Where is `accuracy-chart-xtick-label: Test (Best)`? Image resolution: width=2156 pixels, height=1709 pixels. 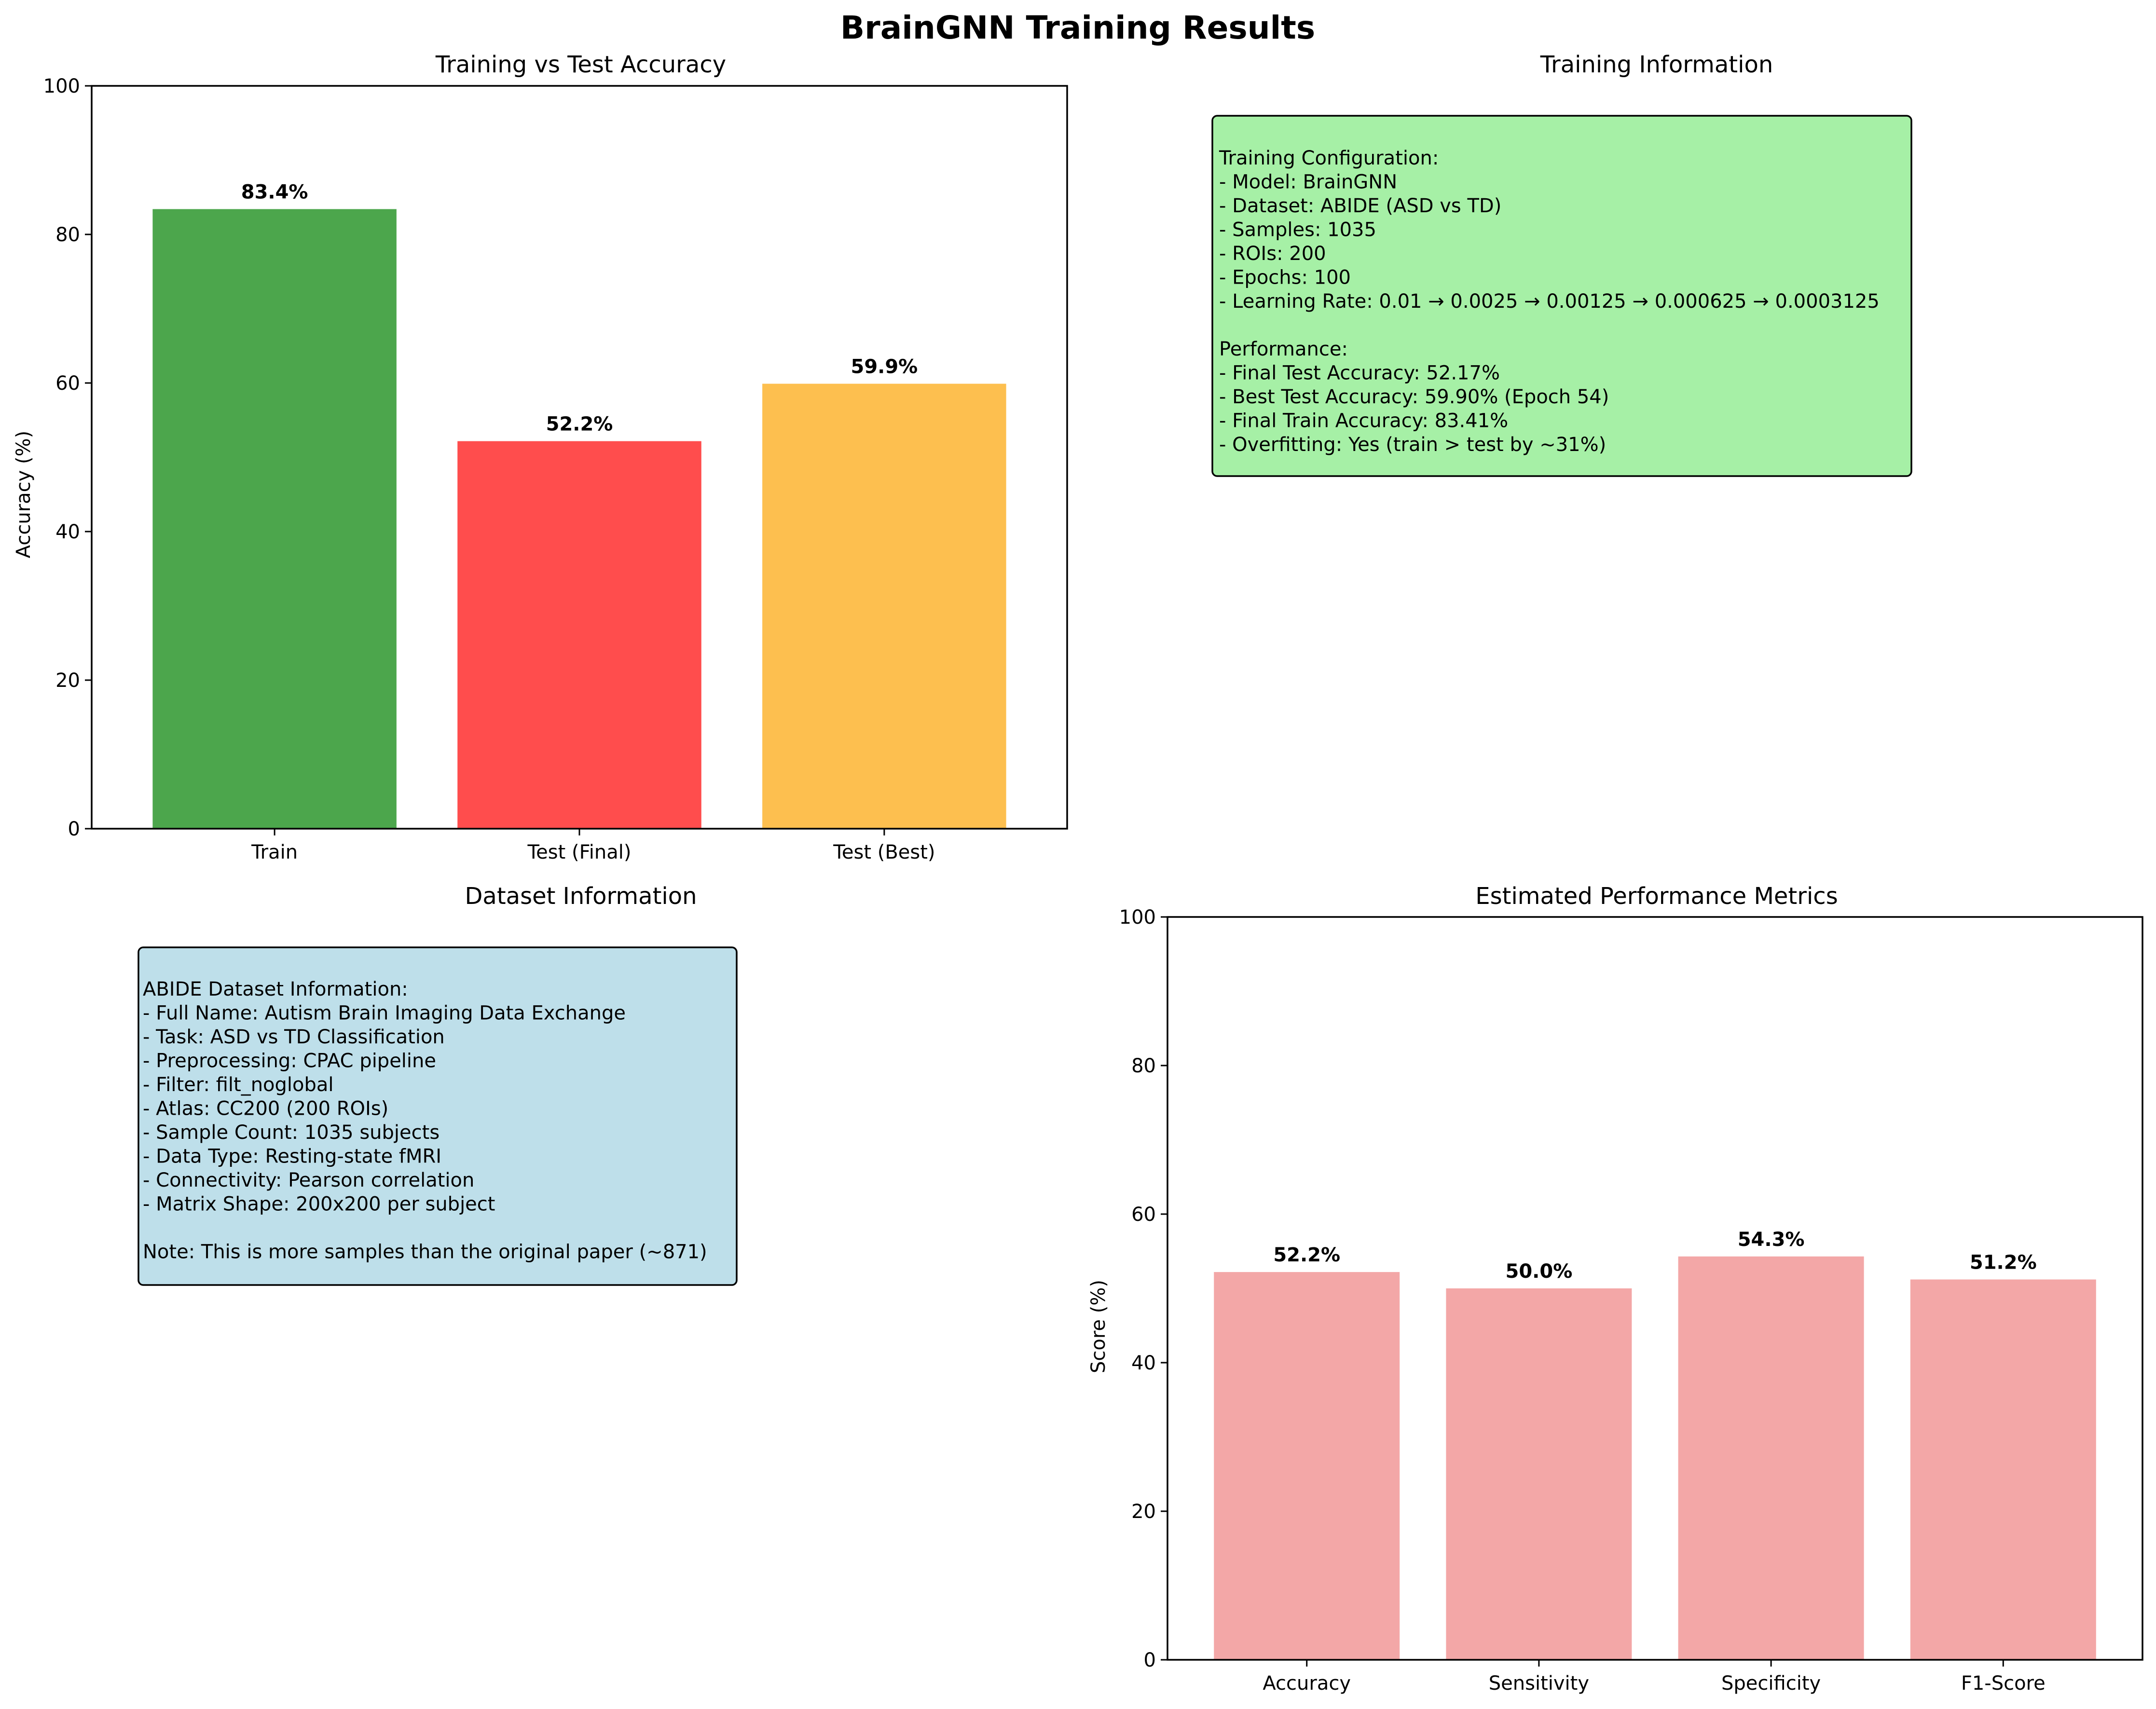 accuracy-chart-xtick-label: Test (Best) is located at coordinates (884, 852).